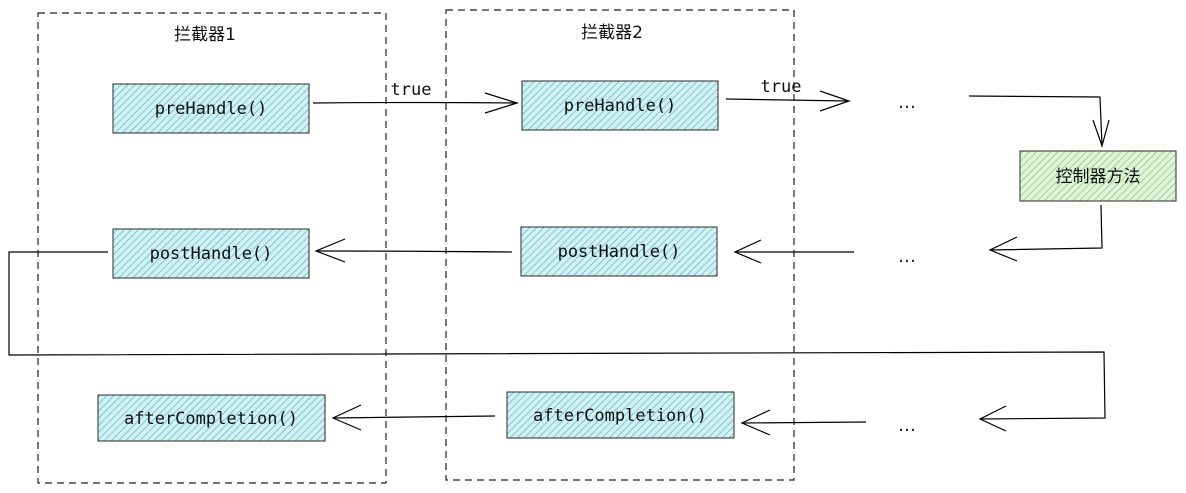 The width and height of the screenshot is (1186, 493). What do you see at coordinates (793, 251) in the screenshot?
I see `edge-post-to-post2` at bounding box center [793, 251].